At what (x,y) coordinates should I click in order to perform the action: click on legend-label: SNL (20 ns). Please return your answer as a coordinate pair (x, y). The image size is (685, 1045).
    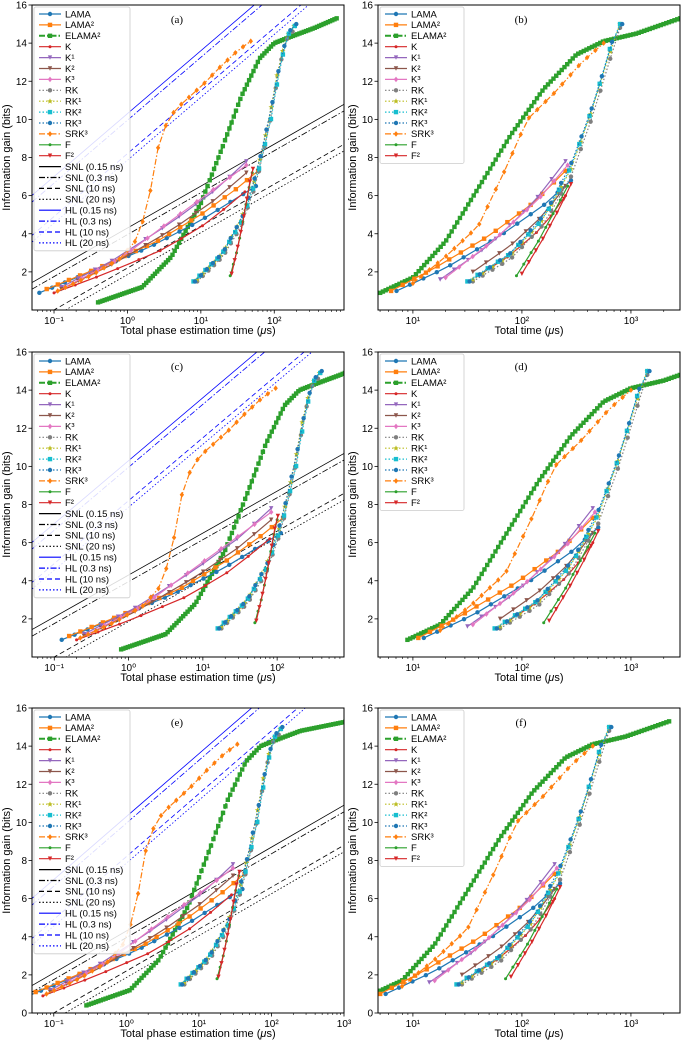
    Looking at the image, I should click on (90, 200).